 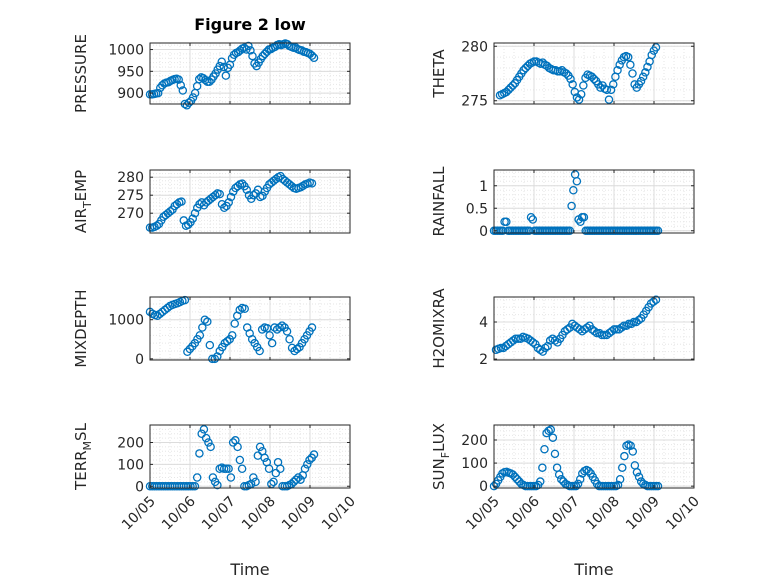 I want to click on x-tick-label: 10/10, so click(x=683, y=514).